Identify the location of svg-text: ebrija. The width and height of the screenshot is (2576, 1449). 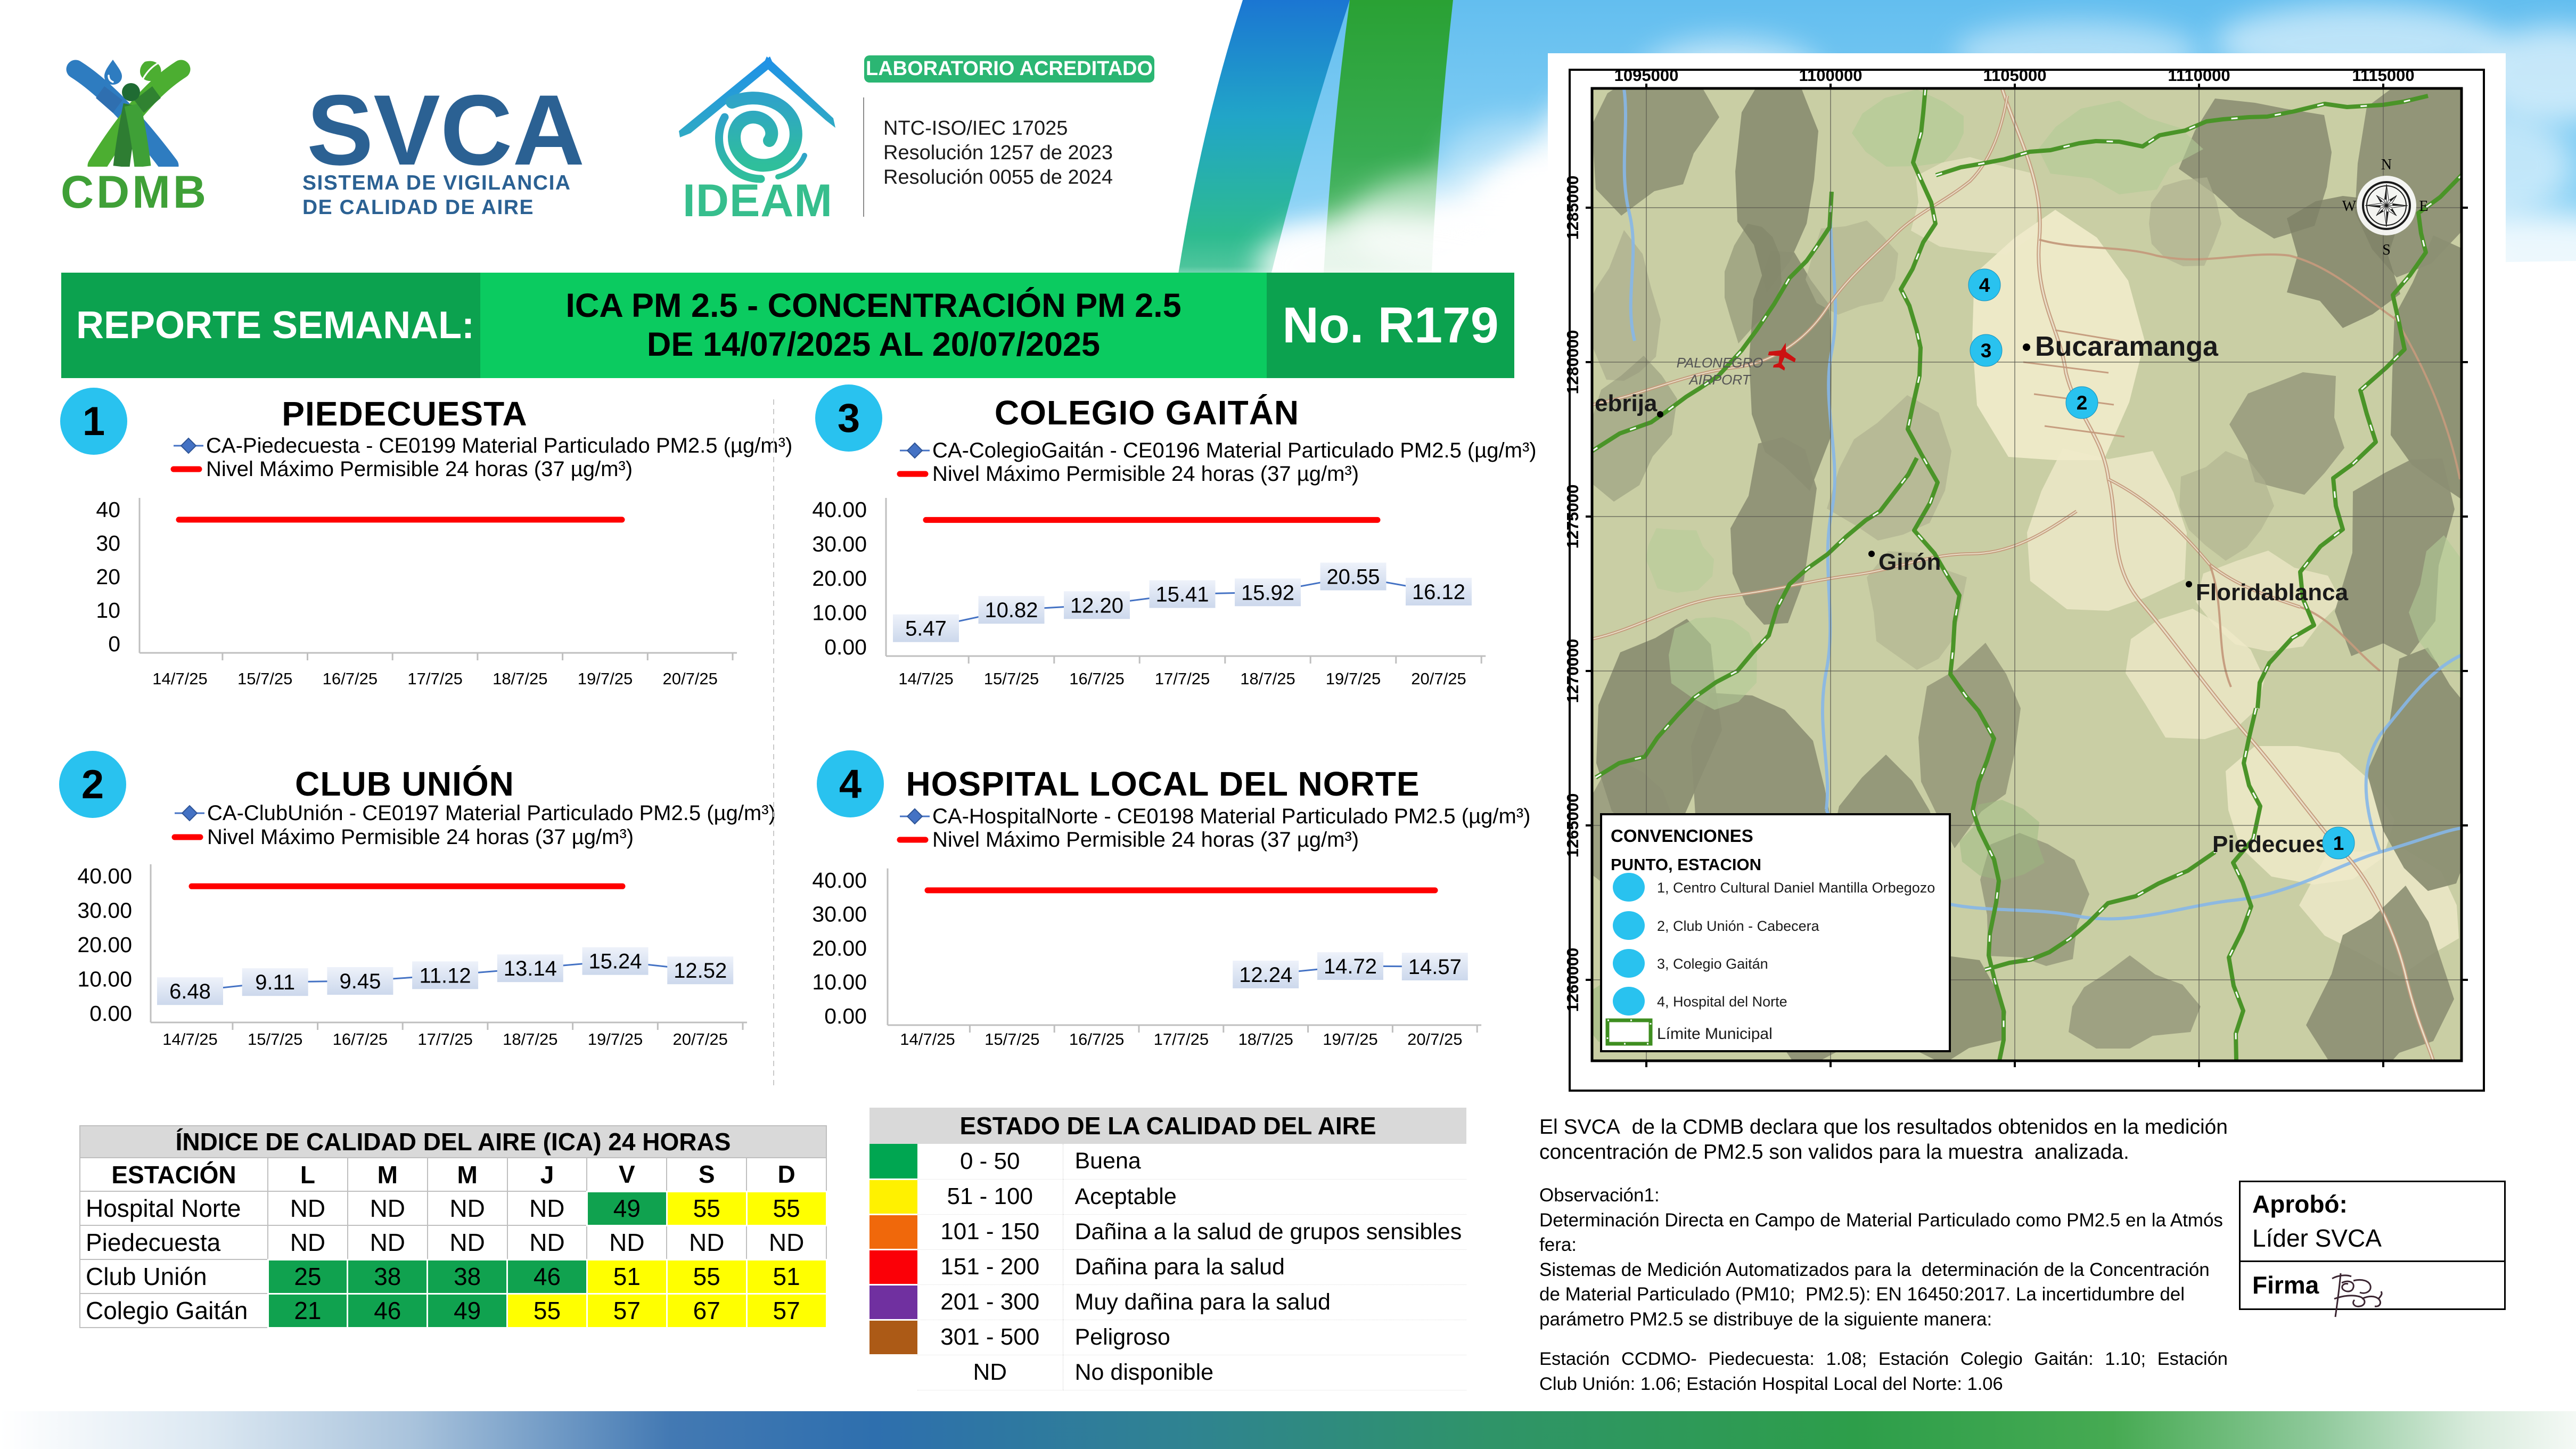
(1626, 403).